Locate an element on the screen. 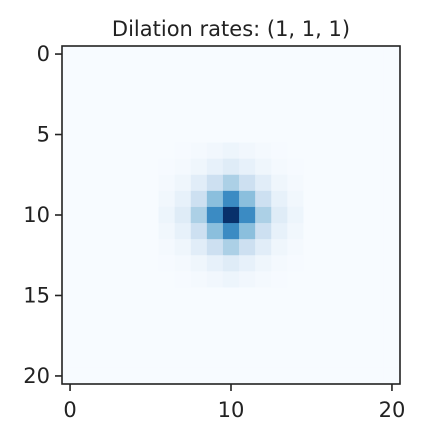  chart-title: Dilation rates: (1, 1, 1) is located at coordinates (231, 29).